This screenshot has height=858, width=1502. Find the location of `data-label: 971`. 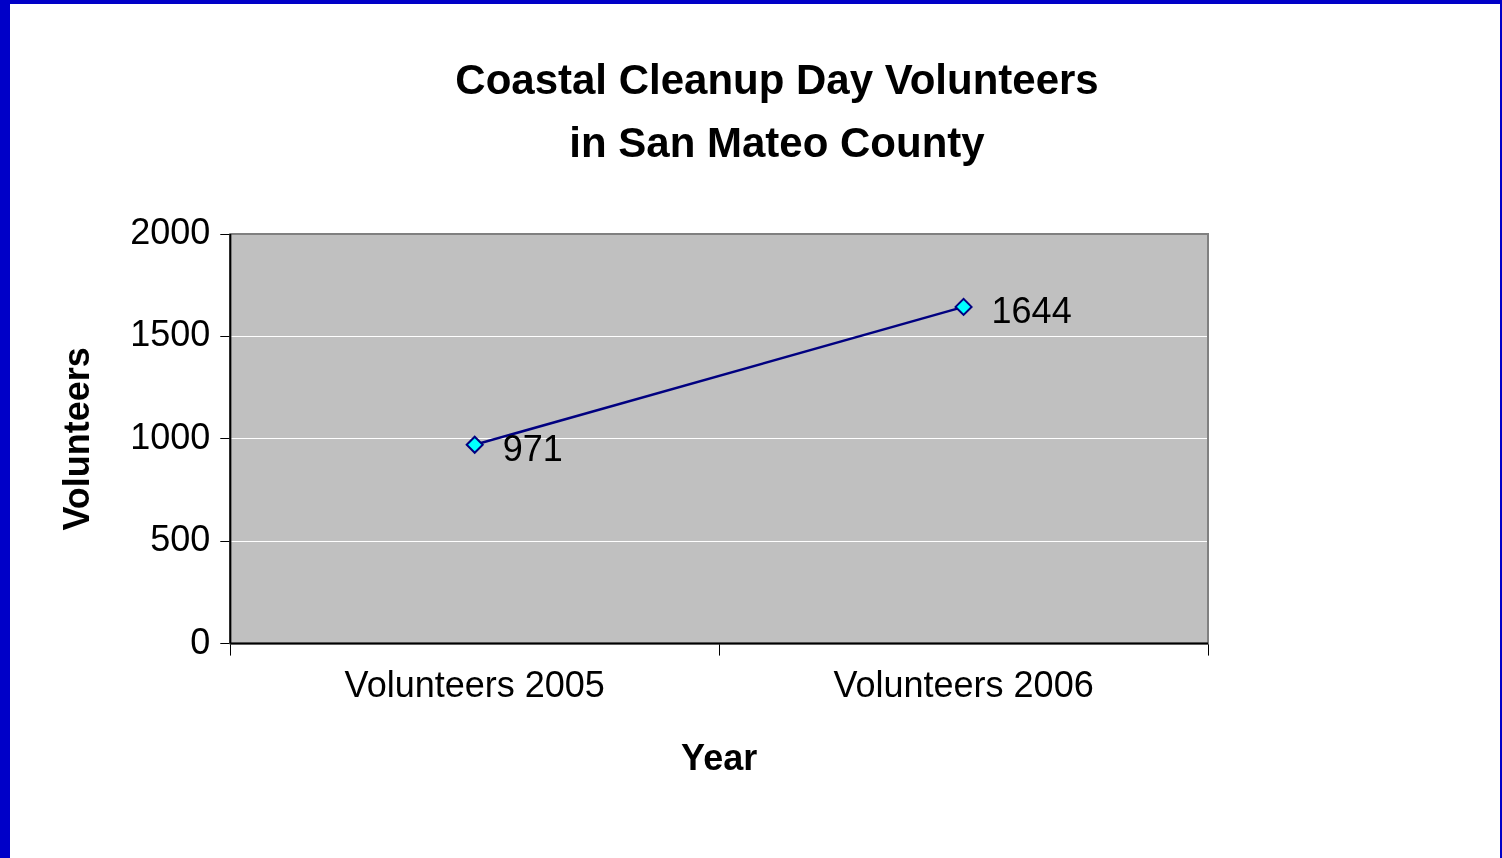

data-label: 971 is located at coordinates (532, 448).